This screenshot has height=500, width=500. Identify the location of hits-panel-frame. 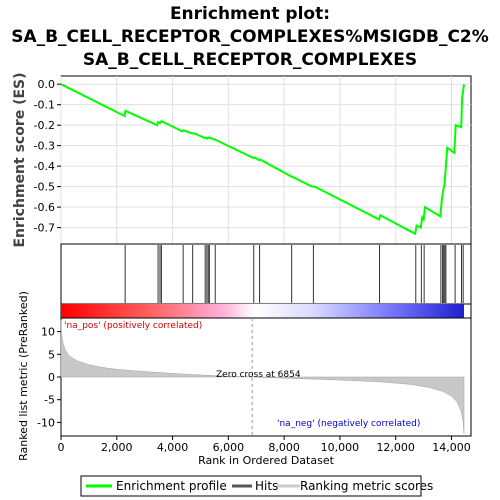
(266, 274).